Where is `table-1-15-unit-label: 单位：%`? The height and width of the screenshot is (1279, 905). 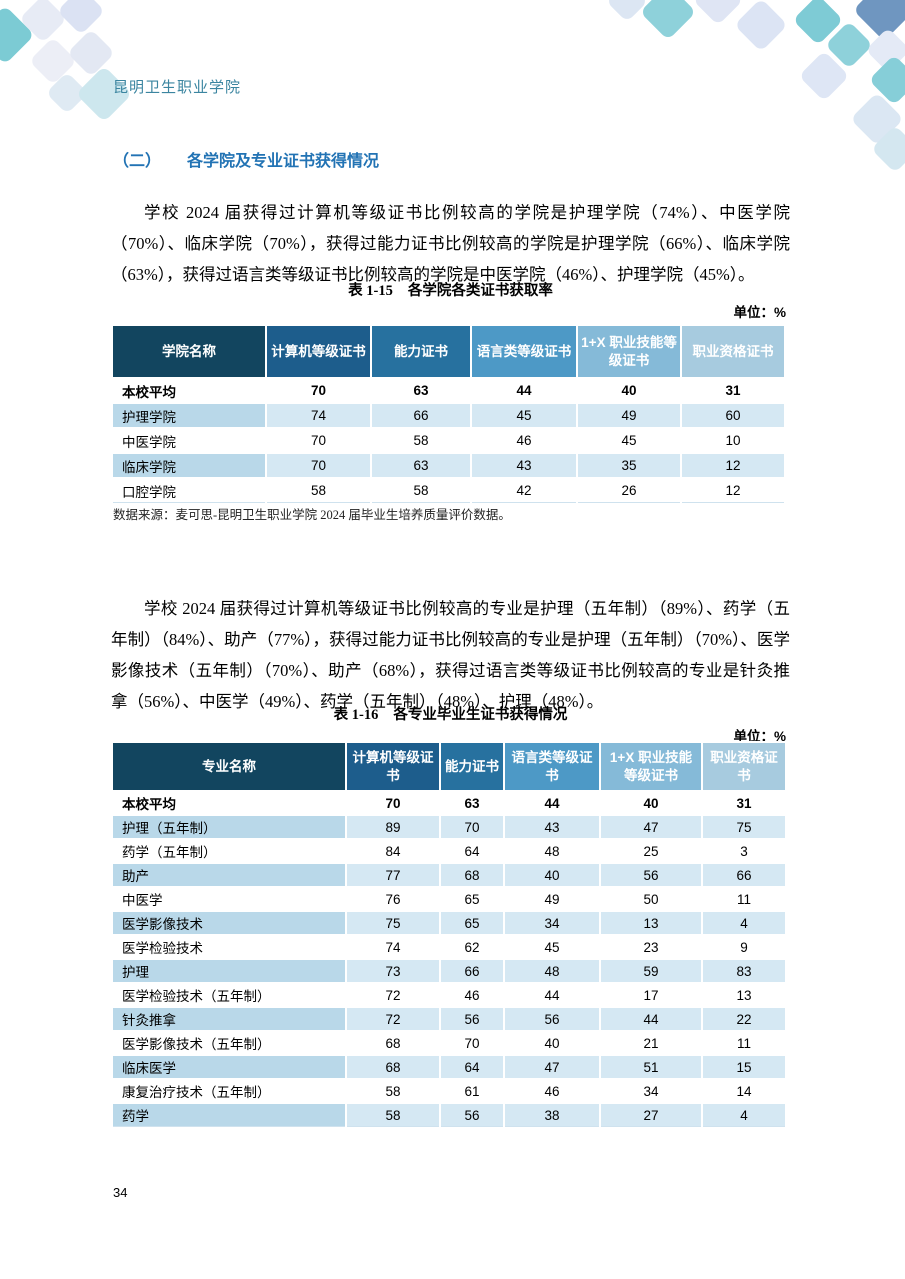 table-1-15-unit-label: 单位：% is located at coordinates (759, 312).